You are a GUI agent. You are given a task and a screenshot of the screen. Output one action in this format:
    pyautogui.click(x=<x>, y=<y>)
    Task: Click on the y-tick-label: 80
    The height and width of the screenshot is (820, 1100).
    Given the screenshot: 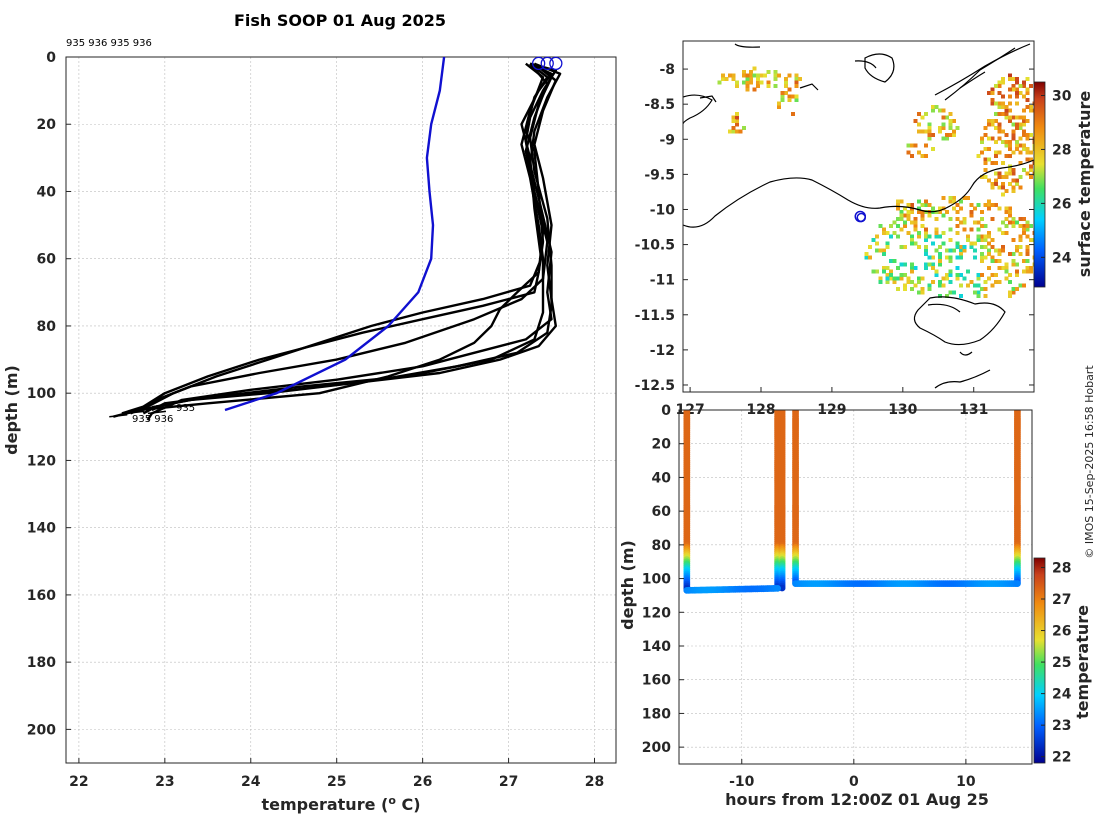 What is the action you would take?
    pyautogui.click(x=47, y=327)
    